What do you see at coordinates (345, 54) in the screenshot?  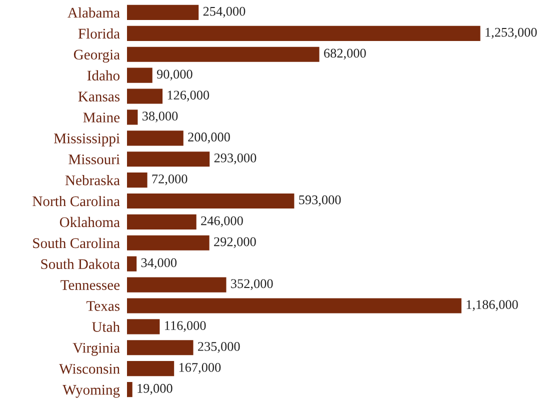 I see `data-label: 682,000` at bounding box center [345, 54].